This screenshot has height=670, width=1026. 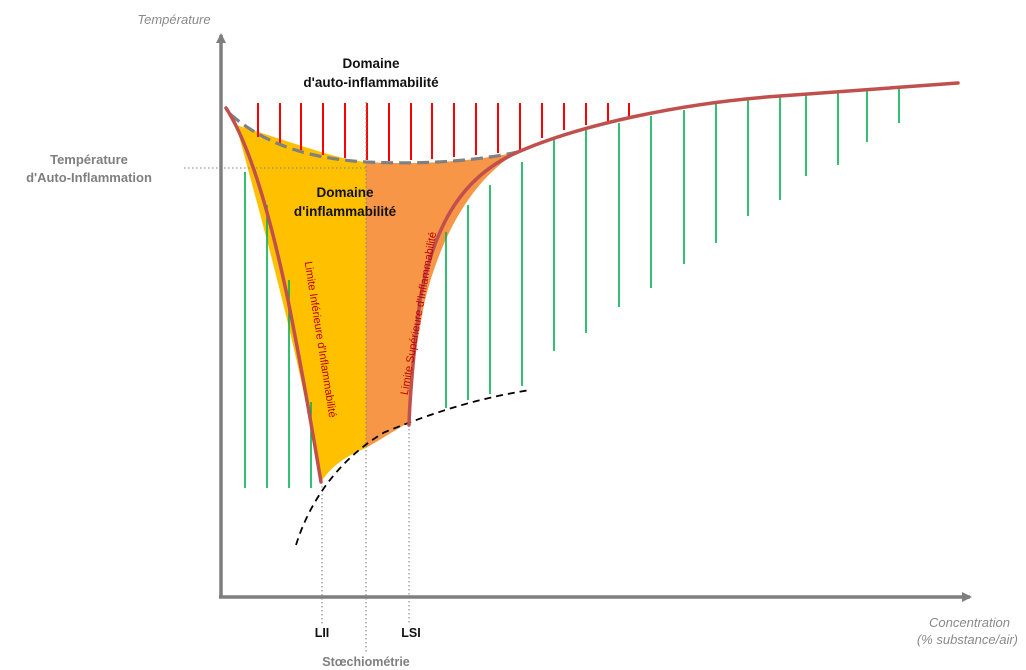 What do you see at coordinates (345, 211) in the screenshot?
I see `flammability-domain-label-line2: d'inflammabilité` at bounding box center [345, 211].